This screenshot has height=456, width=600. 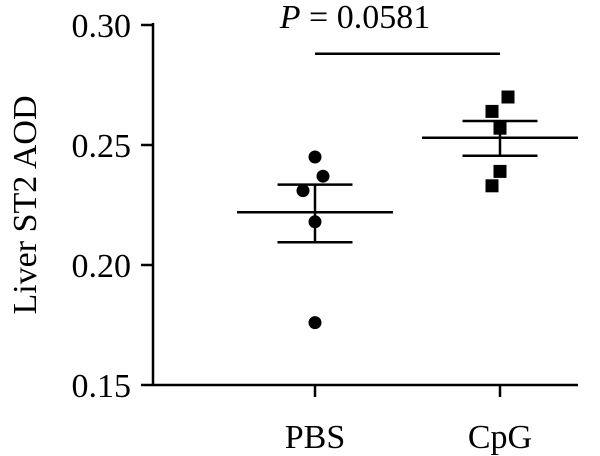 What do you see at coordinates (365, 419) in the screenshot?
I see `x-axis: PBS CpG` at bounding box center [365, 419].